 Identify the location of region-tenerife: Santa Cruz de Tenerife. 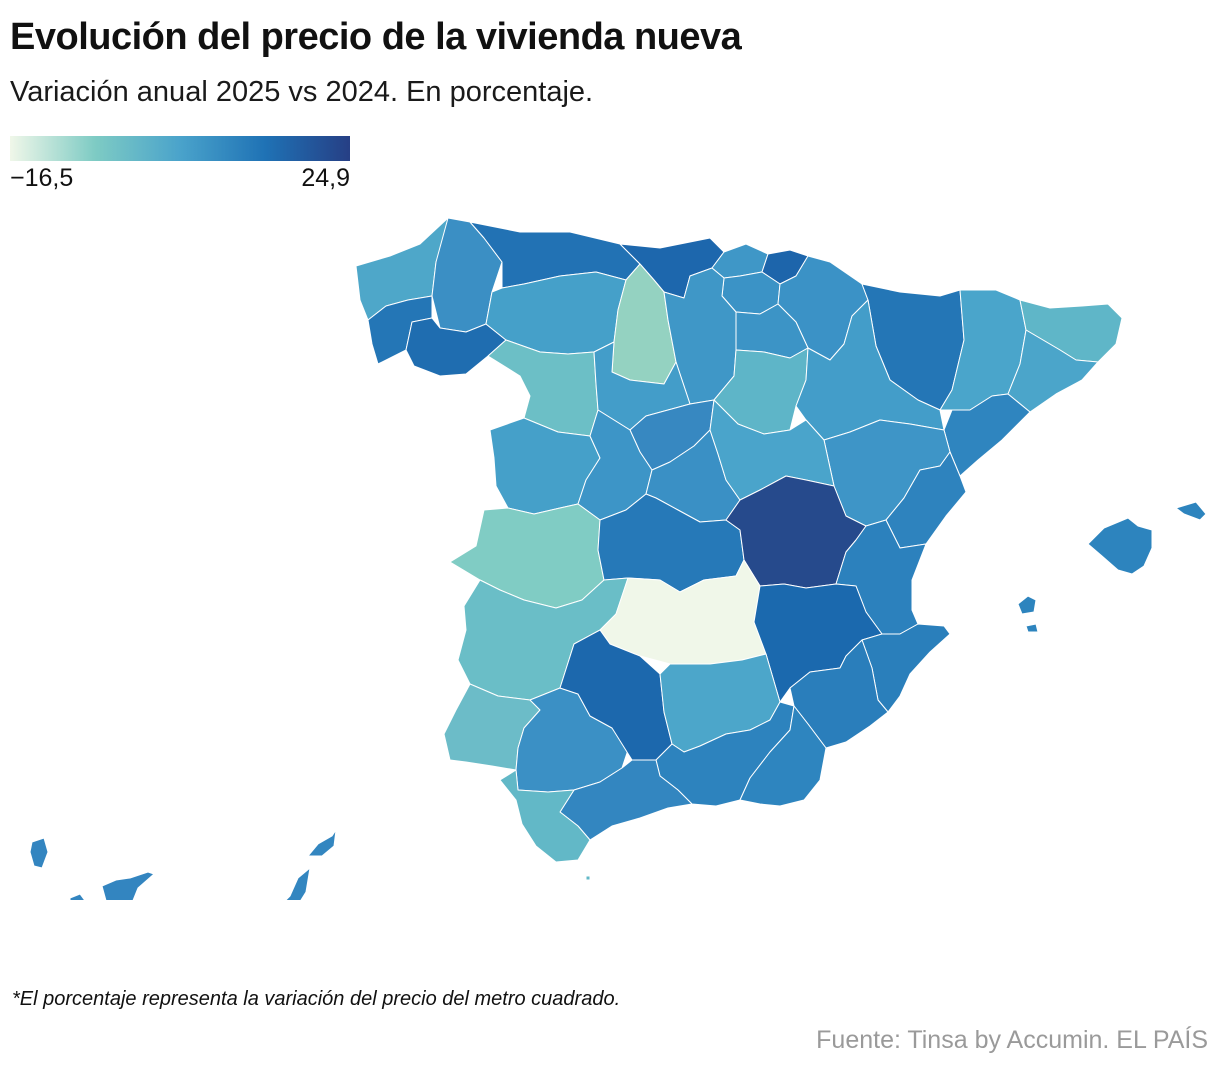
(128, 885).